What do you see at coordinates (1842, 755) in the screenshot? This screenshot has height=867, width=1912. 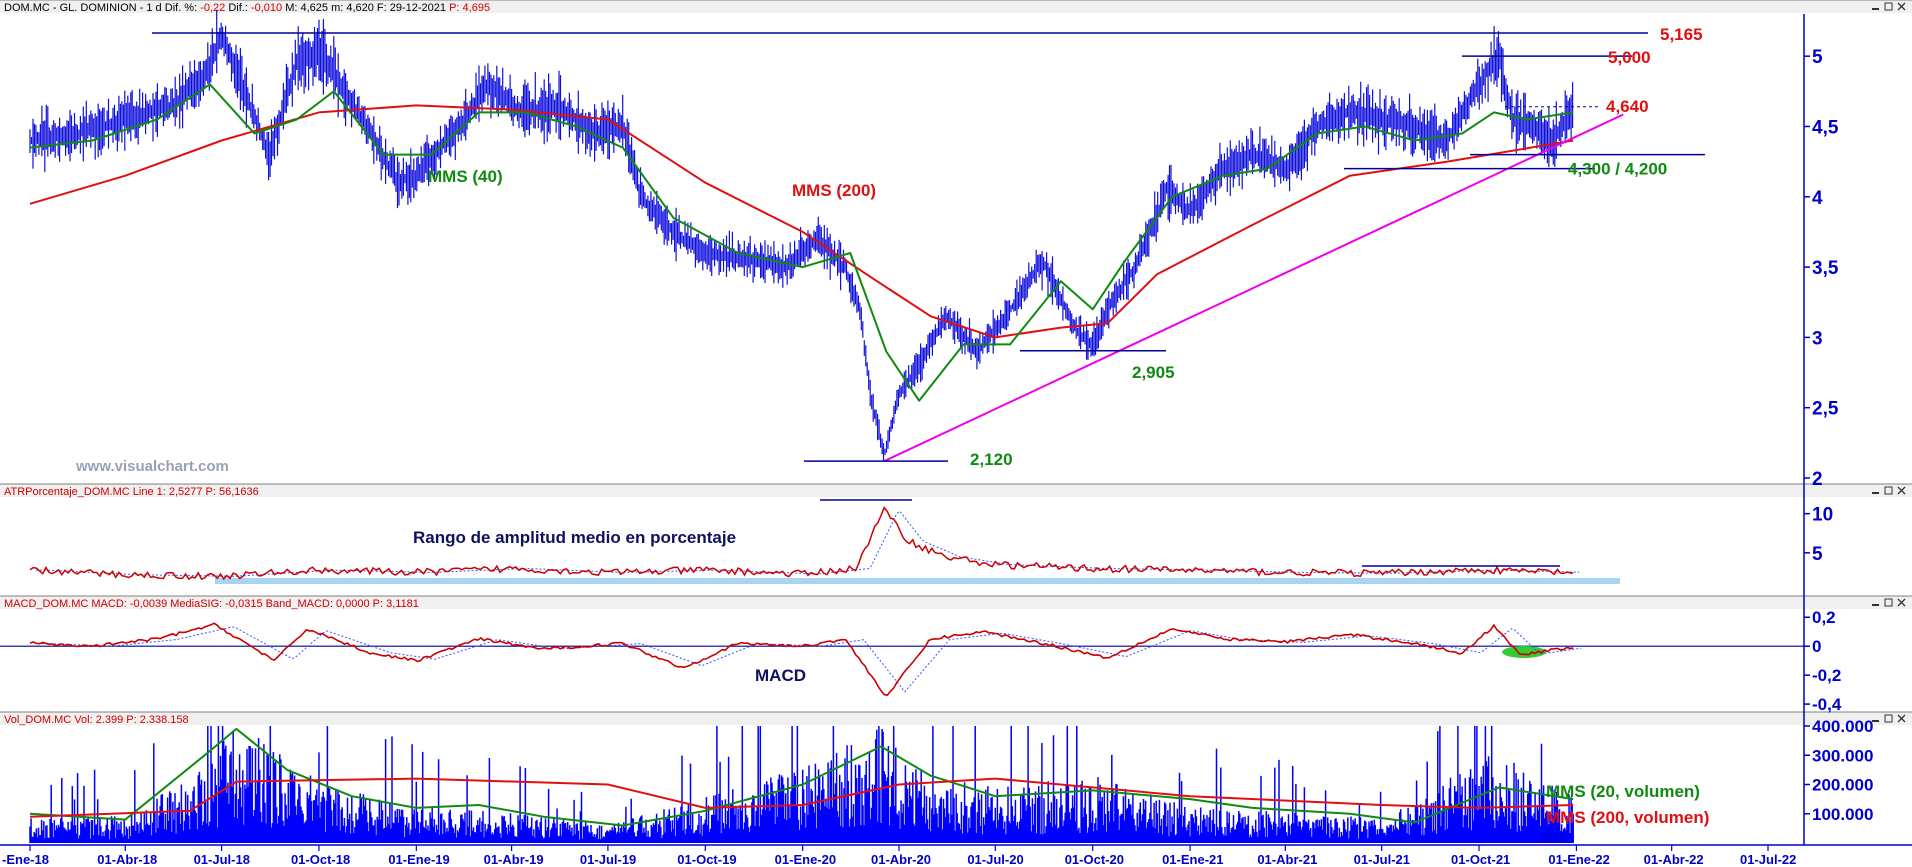 I see `volume-y-tick-label: 300.000` at bounding box center [1842, 755].